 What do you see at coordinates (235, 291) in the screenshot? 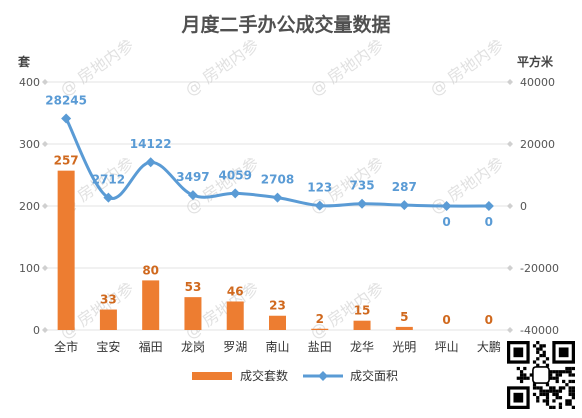
I see `bar-value-label: 46` at bounding box center [235, 291].